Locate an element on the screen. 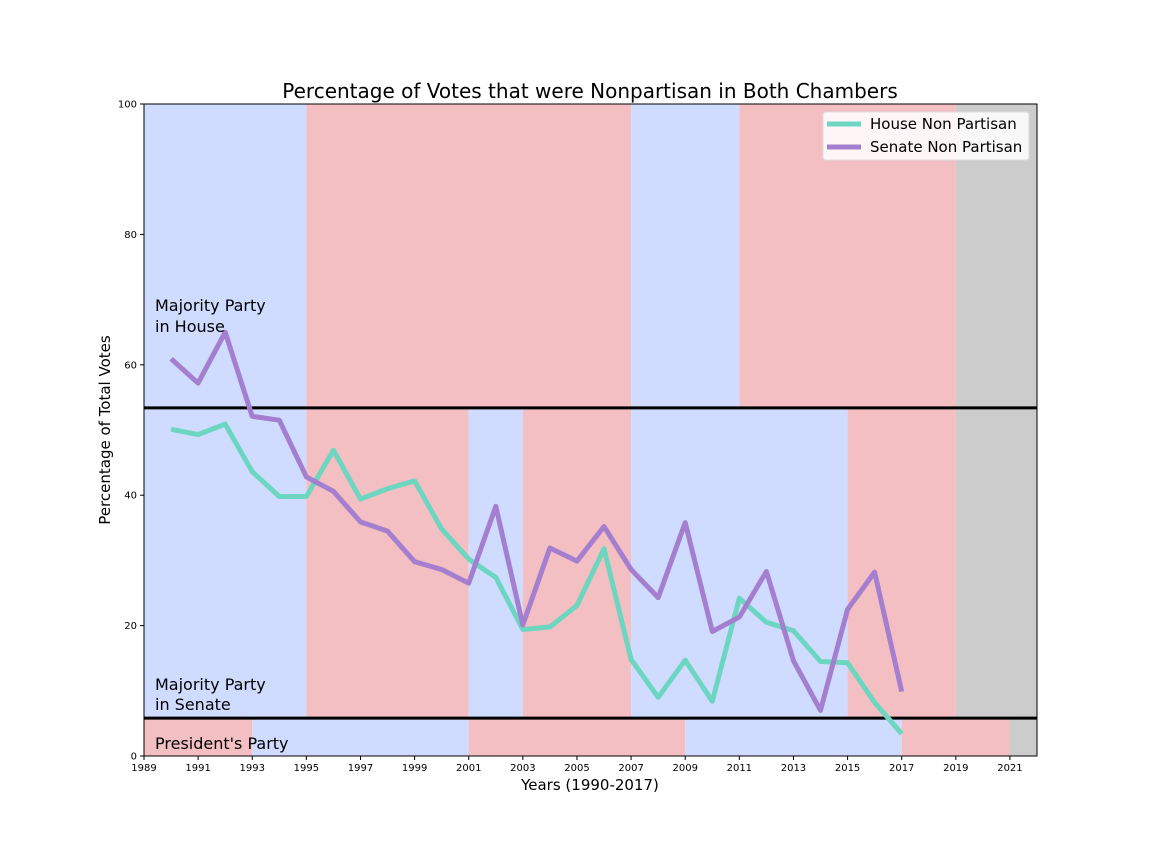  x-tick-label-1995: 1995 is located at coordinates (306, 768).